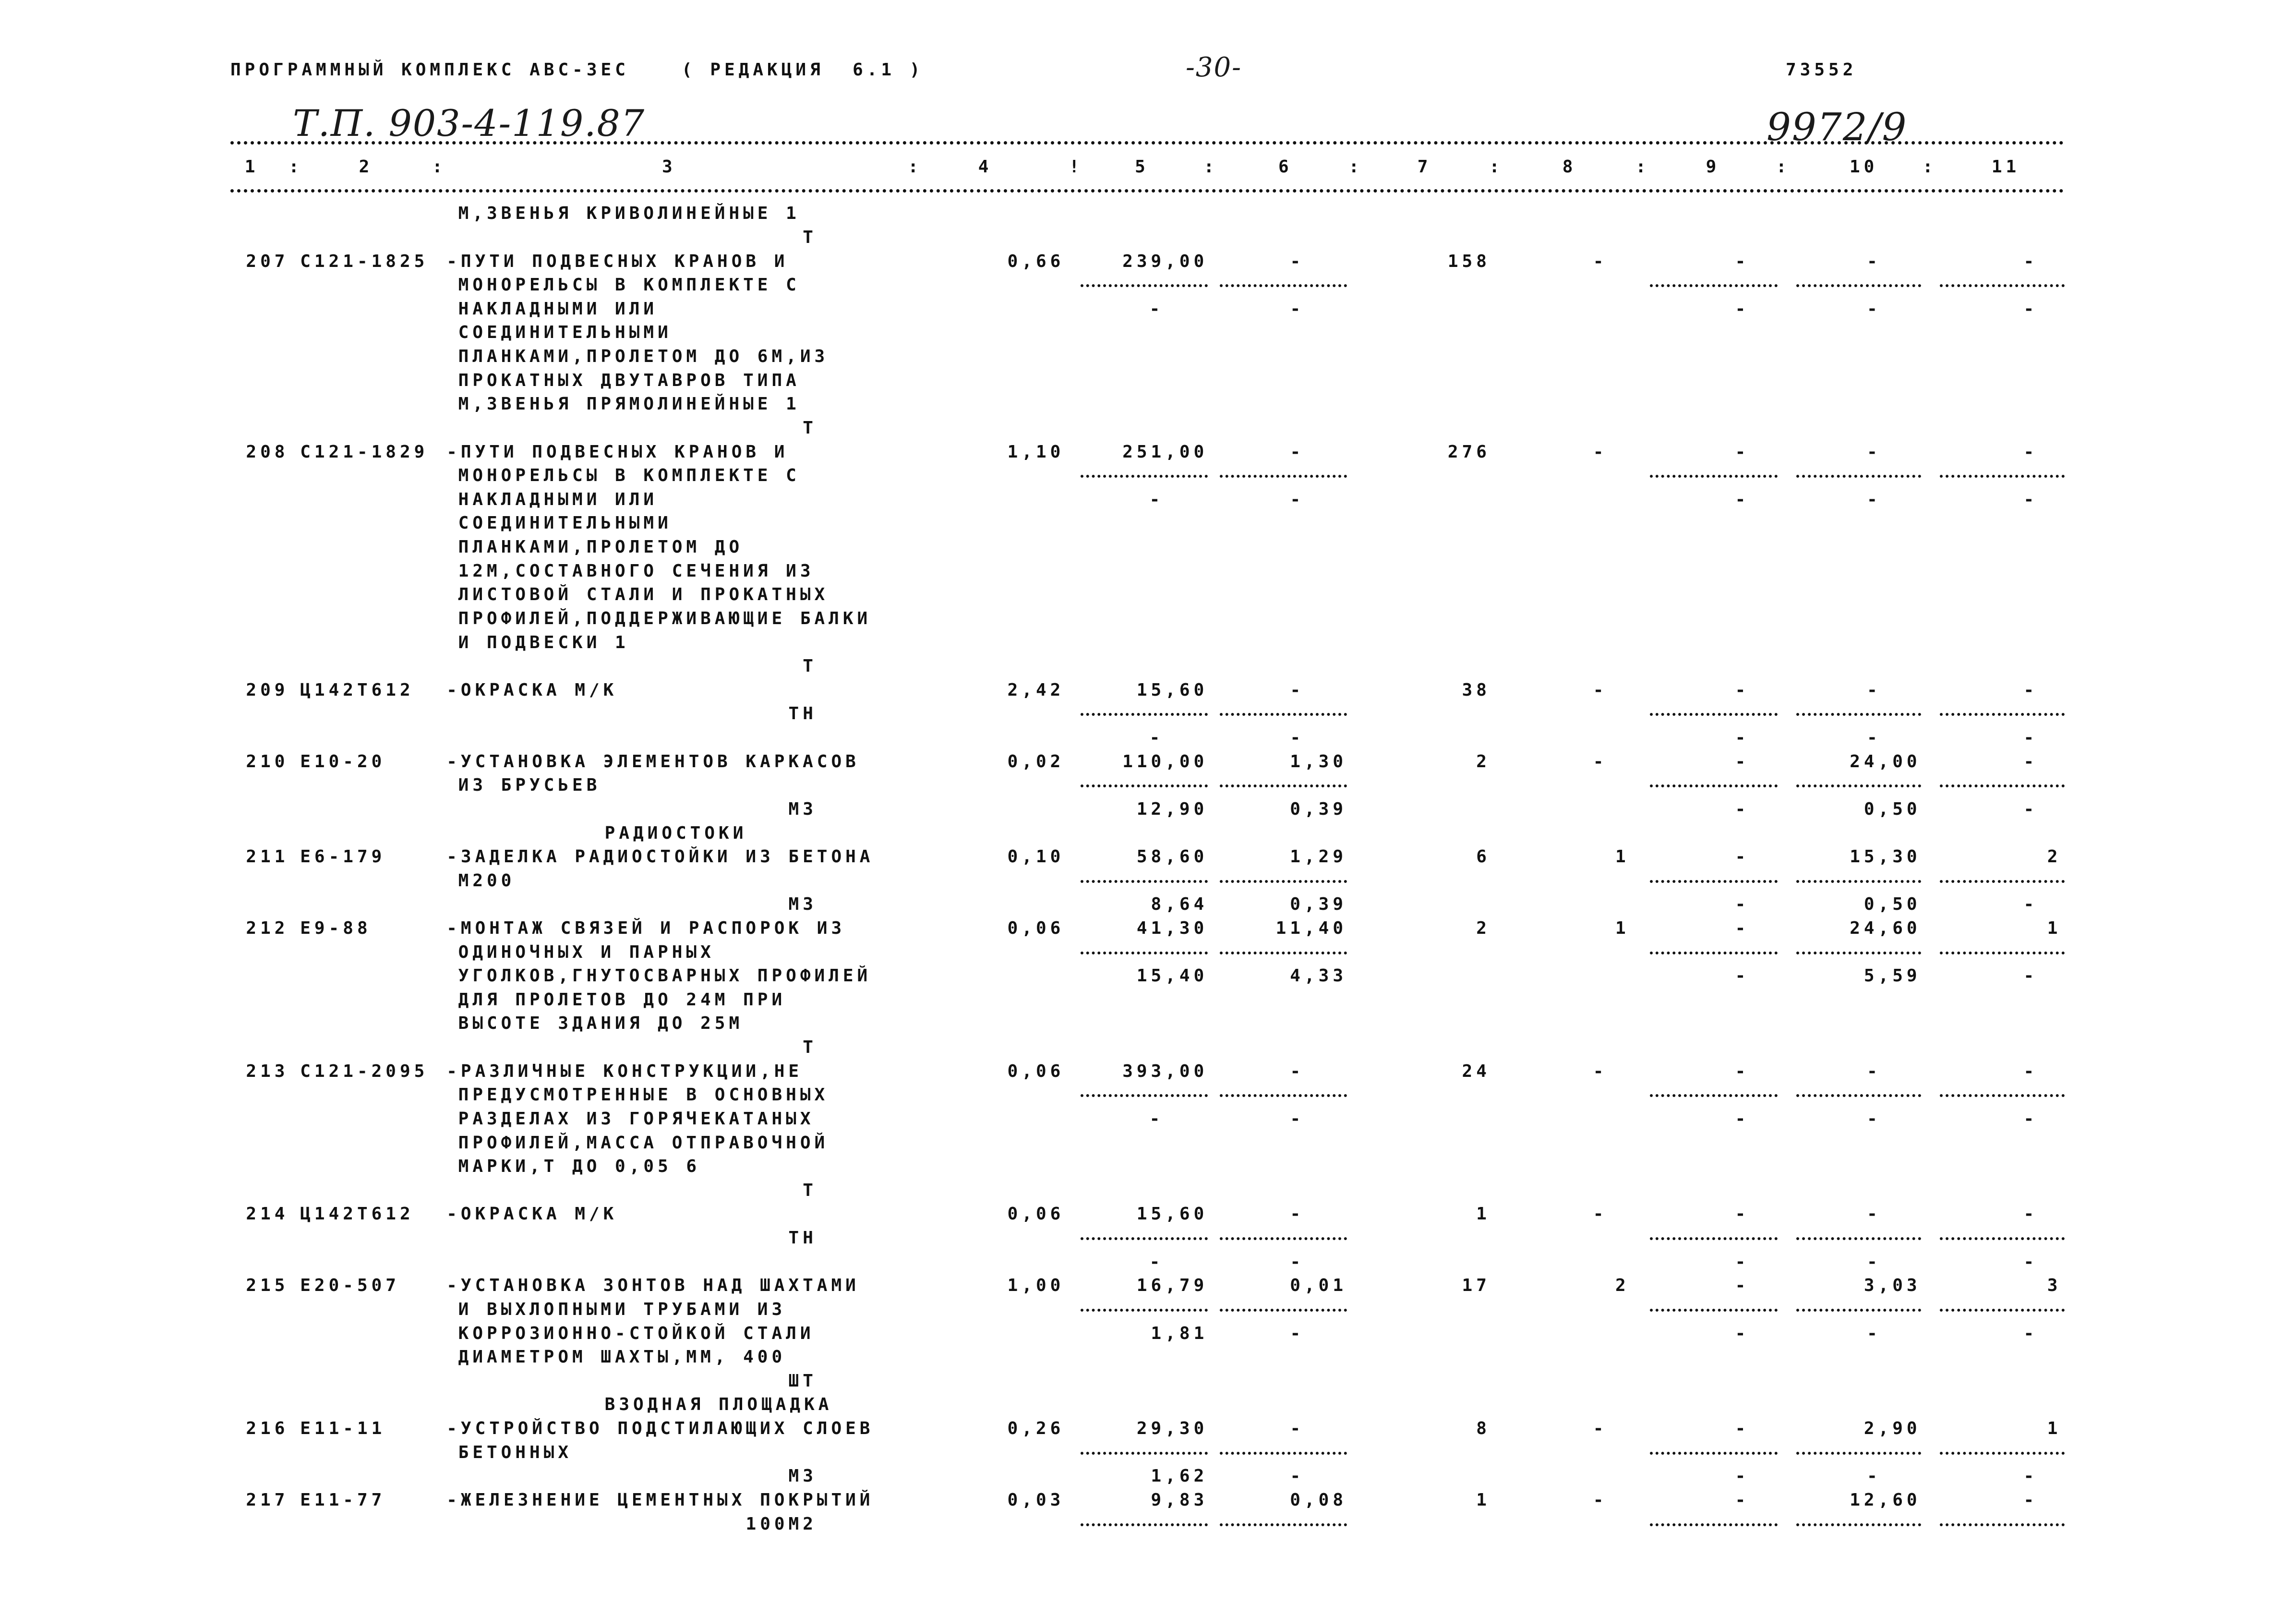 This screenshot has width=2296, height=1616. I want to click on c10-value: 3,03, so click(1892, 1286).